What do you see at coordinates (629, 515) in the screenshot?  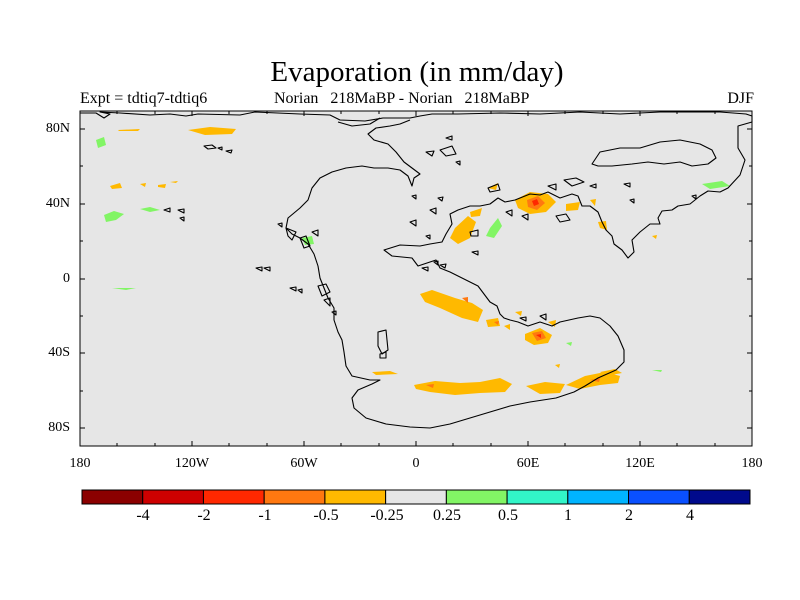 I see `colorbar-label: 2` at bounding box center [629, 515].